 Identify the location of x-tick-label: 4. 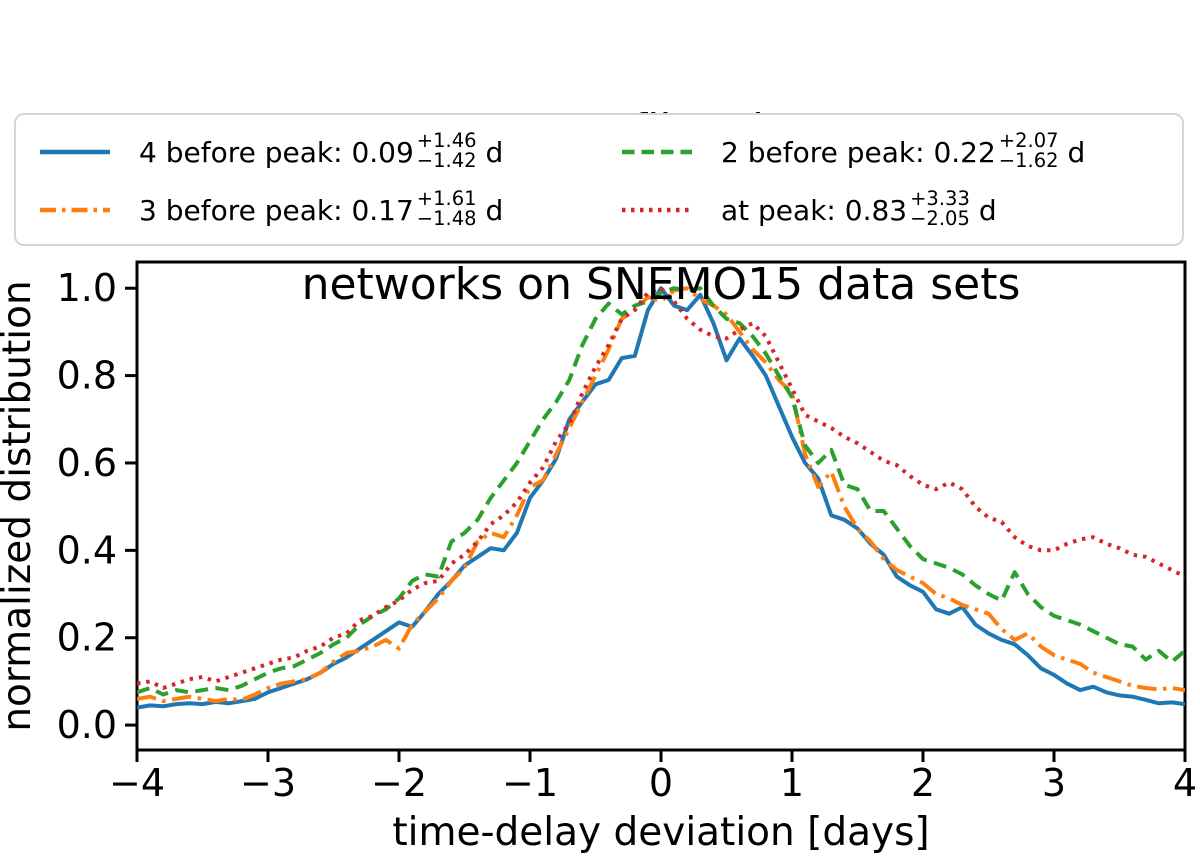
(1185, 783).